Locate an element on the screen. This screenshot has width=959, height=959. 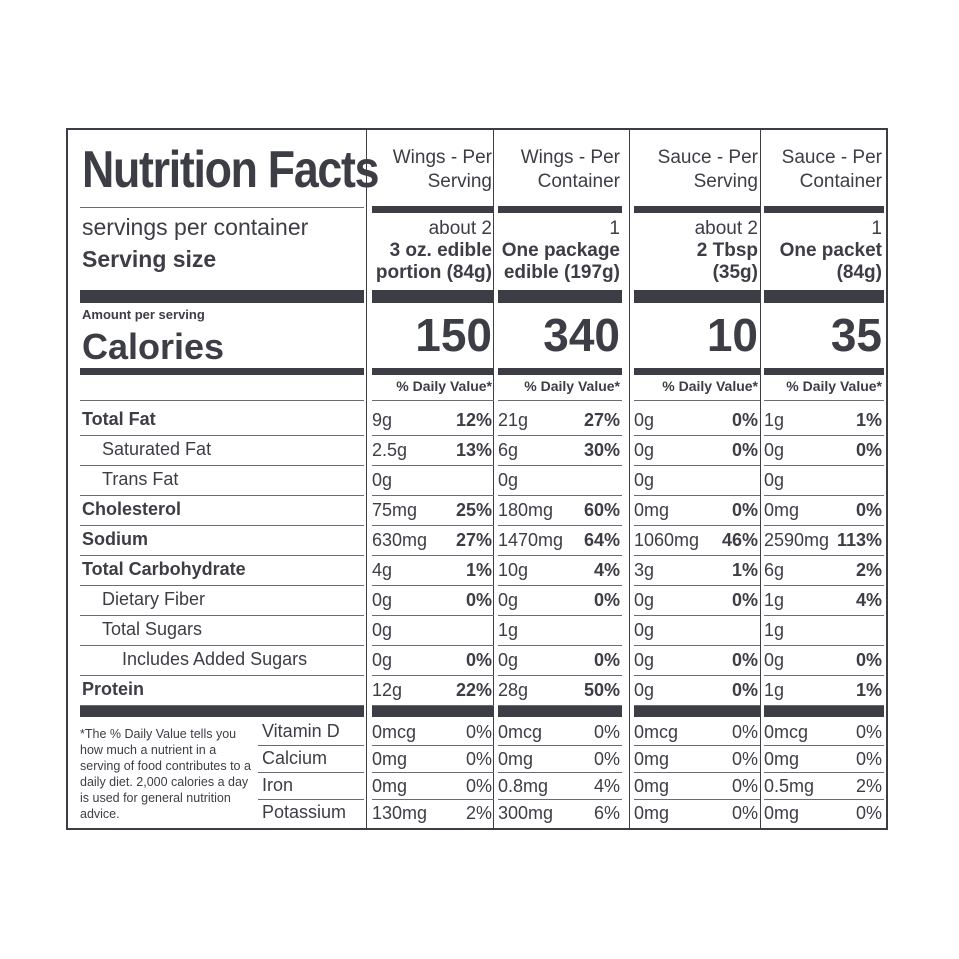
vitamin-amount: 0mcg is located at coordinates (656, 732).